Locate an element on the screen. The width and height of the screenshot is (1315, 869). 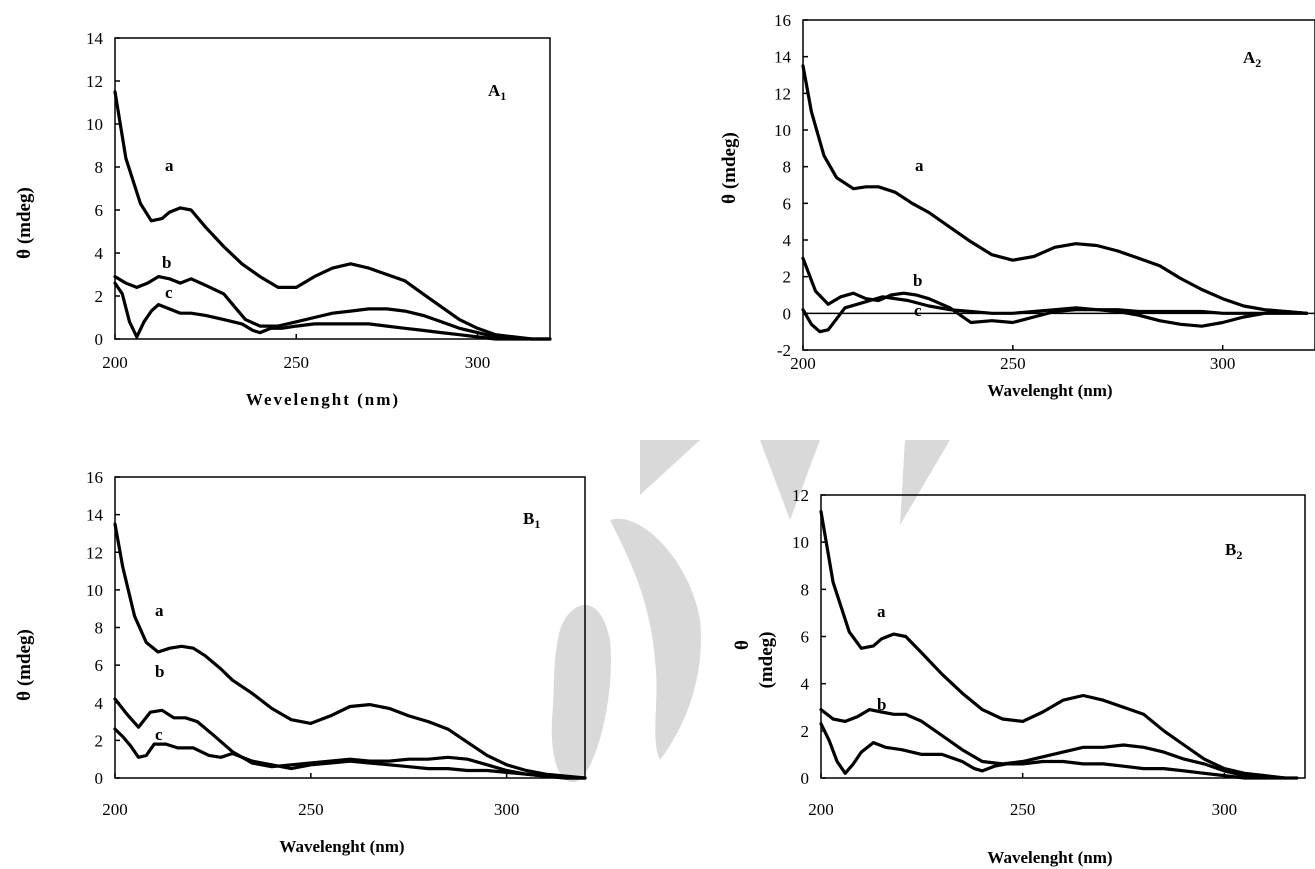
panel-label: A1 is located at coordinates (497, 92).